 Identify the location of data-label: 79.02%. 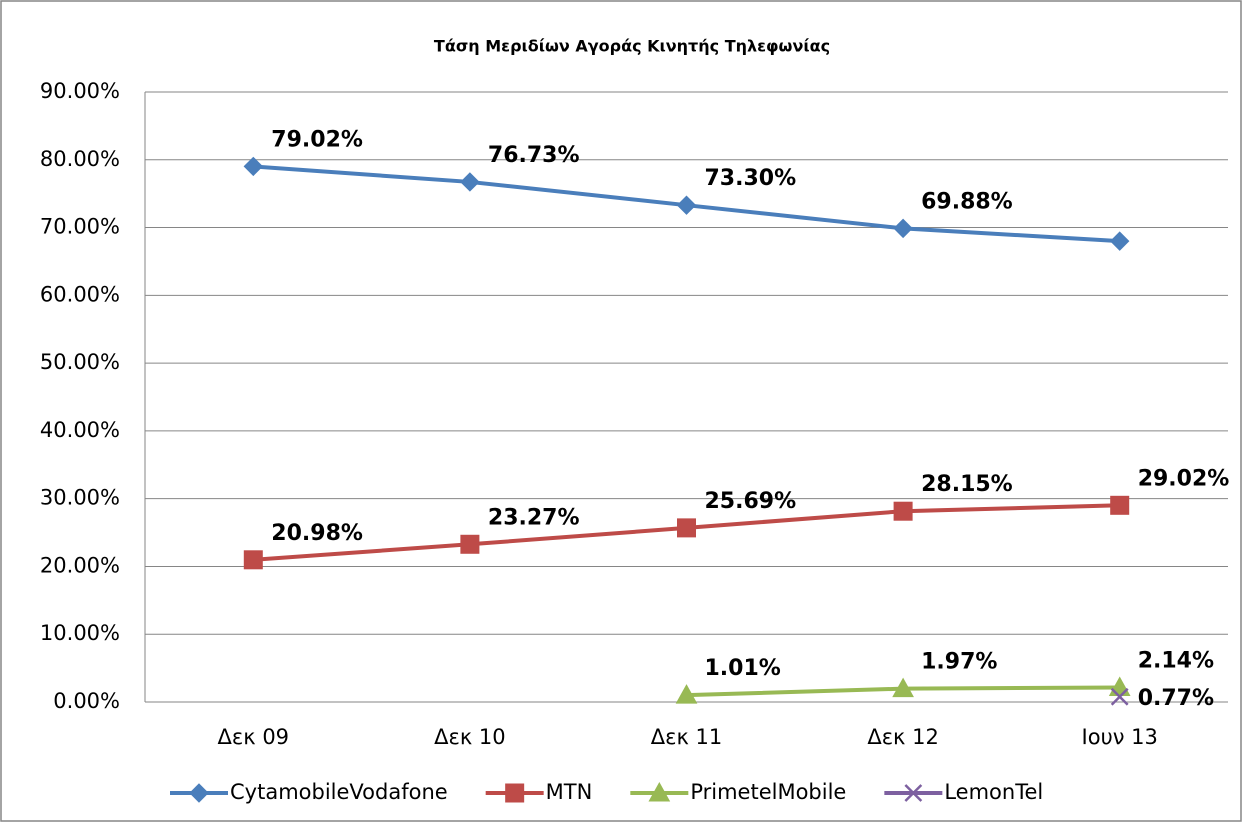
(317, 139).